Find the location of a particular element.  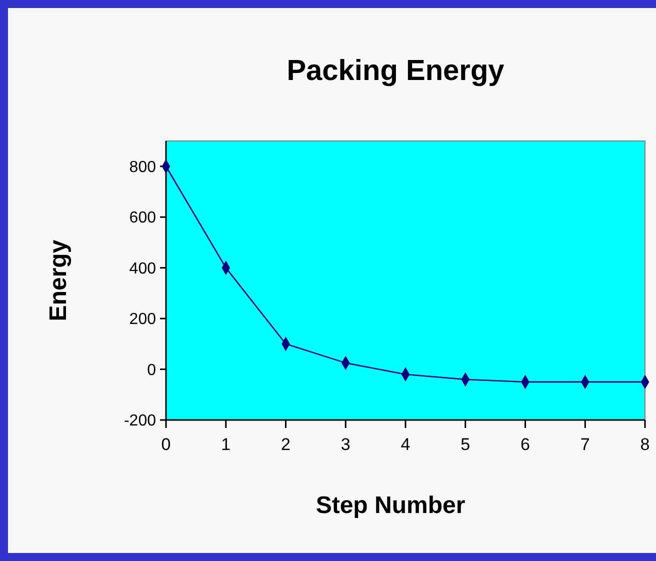

x-tick-label: 7 is located at coordinates (585, 444).